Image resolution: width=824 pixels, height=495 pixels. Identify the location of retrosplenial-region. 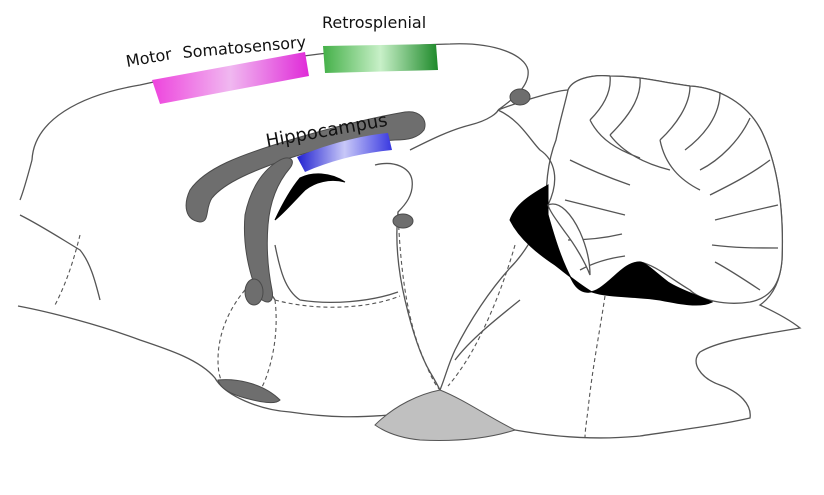
(380, 58).